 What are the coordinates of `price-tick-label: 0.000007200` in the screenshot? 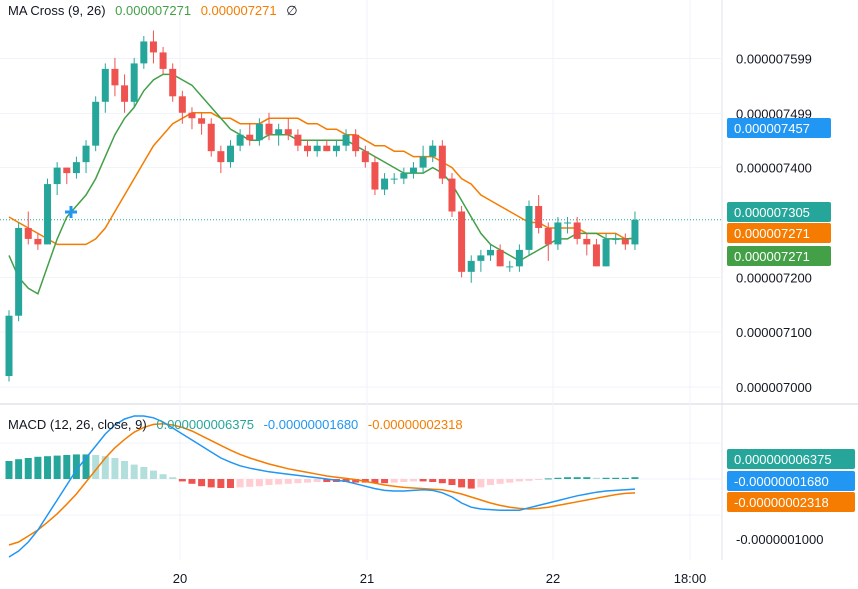 It's located at (774, 277).